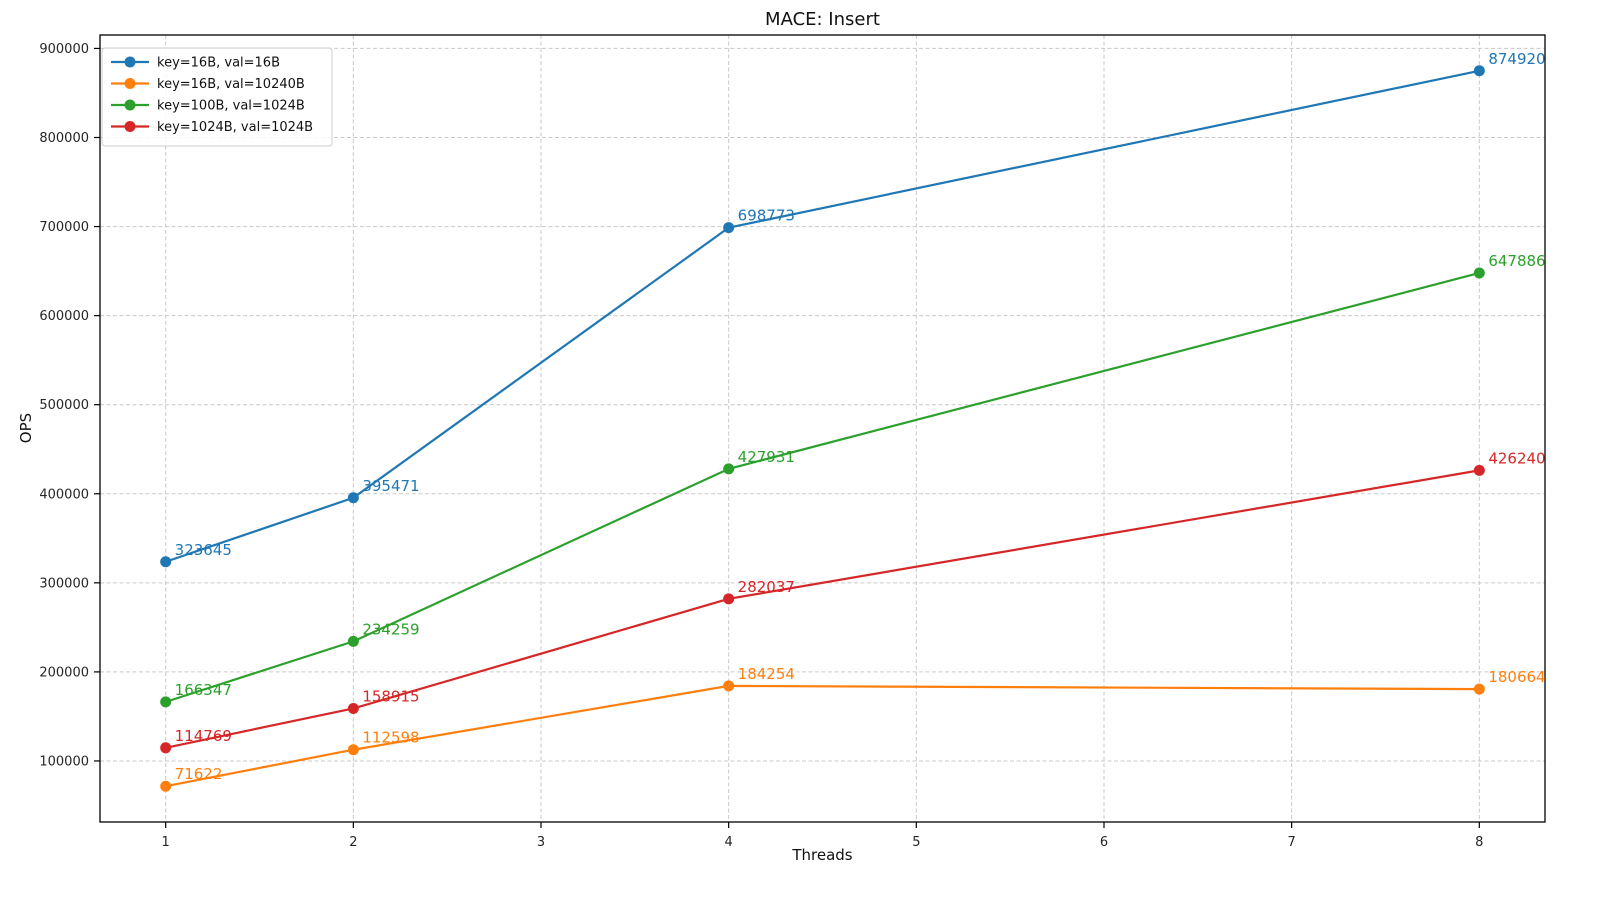 The height and width of the screenshot is (900, 1600). Describe the element at coordinates (64, 761) in the screenshot. I see `y-tick-label: 100000` at that location.